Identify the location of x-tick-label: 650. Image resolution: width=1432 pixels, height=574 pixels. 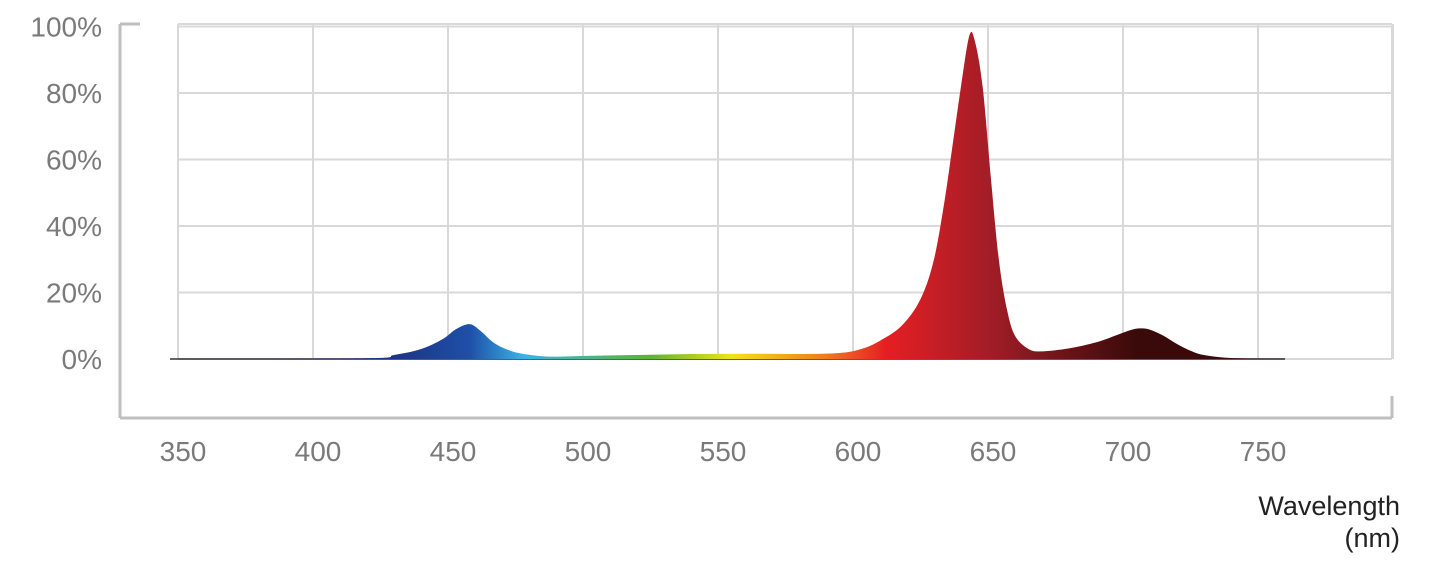
(993, 451).